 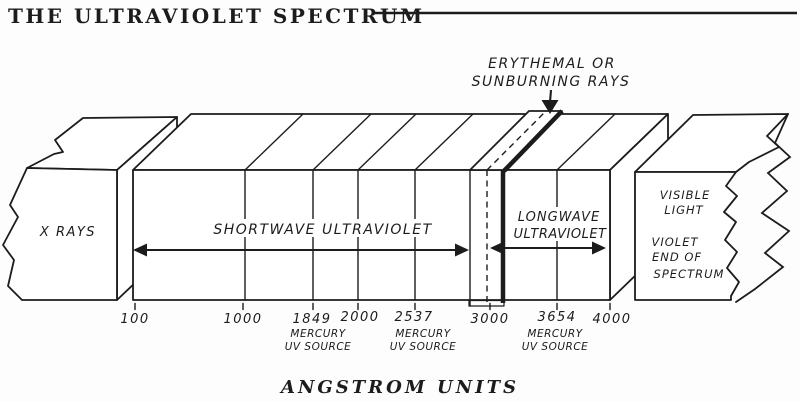 What do you see at coordinates (372, 306) in the screenshot?
I see `tick-marks` at bounding box center [372, 306].